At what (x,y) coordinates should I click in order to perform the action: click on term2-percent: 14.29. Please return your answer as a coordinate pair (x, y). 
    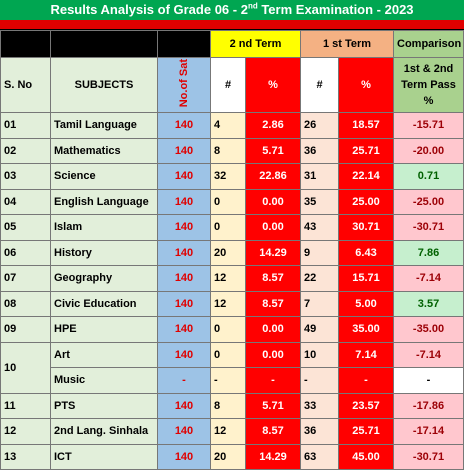
    Looking at the image, I should click on (273, 252).